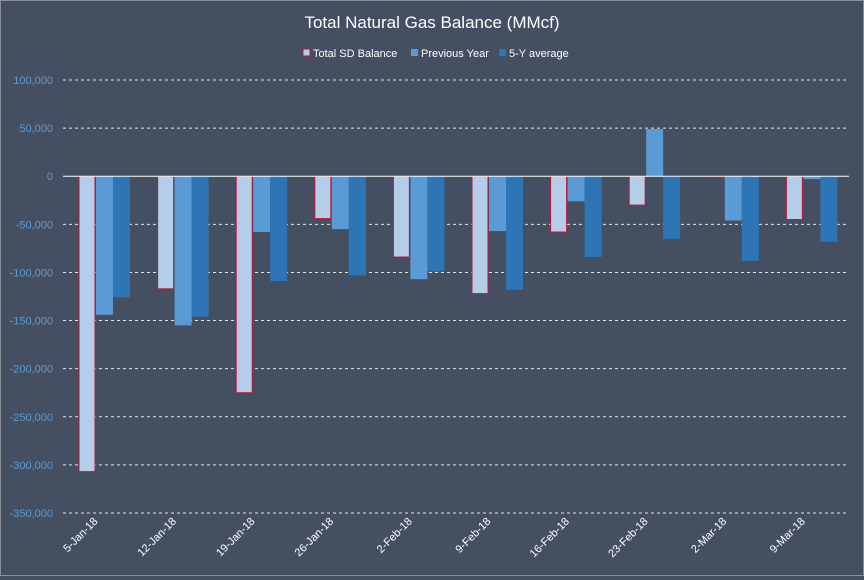 The image size is (864, 580). I want to click on y-tick-label: 100,000, so click(33, 81).